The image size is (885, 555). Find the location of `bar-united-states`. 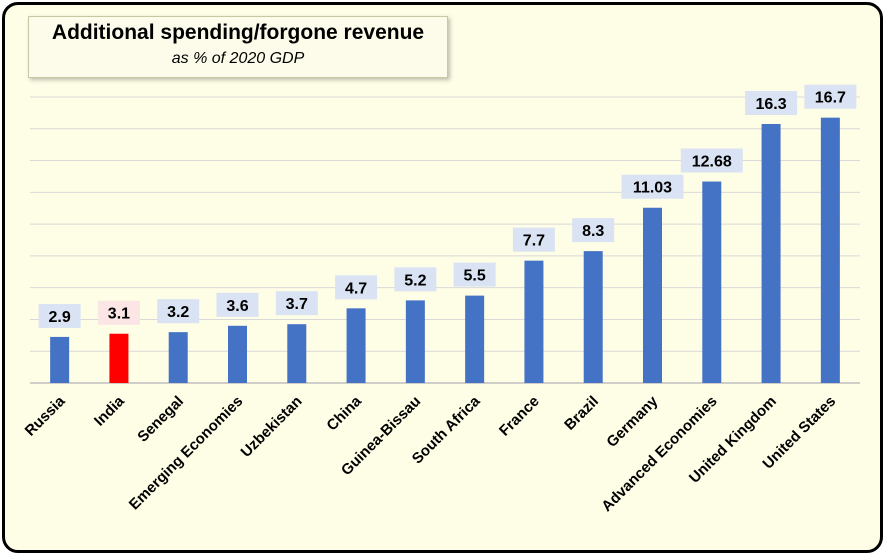

bar-united-states is located at coordinates (830, 250).